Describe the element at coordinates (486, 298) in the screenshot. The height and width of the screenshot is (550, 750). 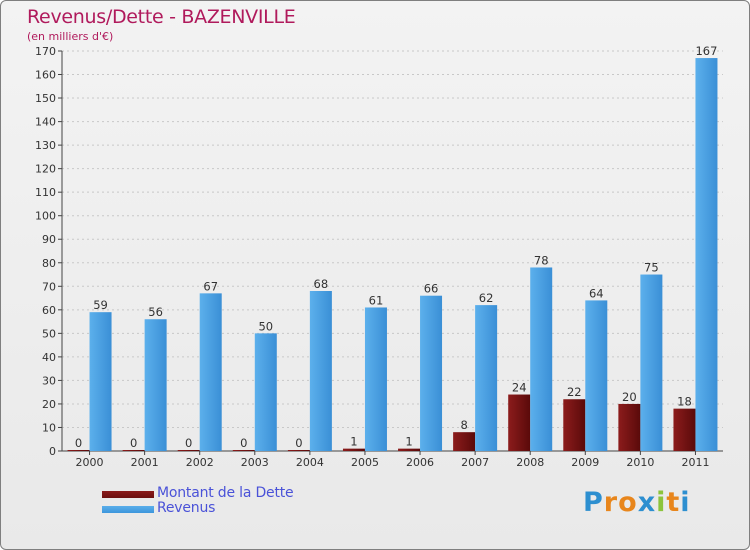
I see `value-label-revenus: 62` at that location.